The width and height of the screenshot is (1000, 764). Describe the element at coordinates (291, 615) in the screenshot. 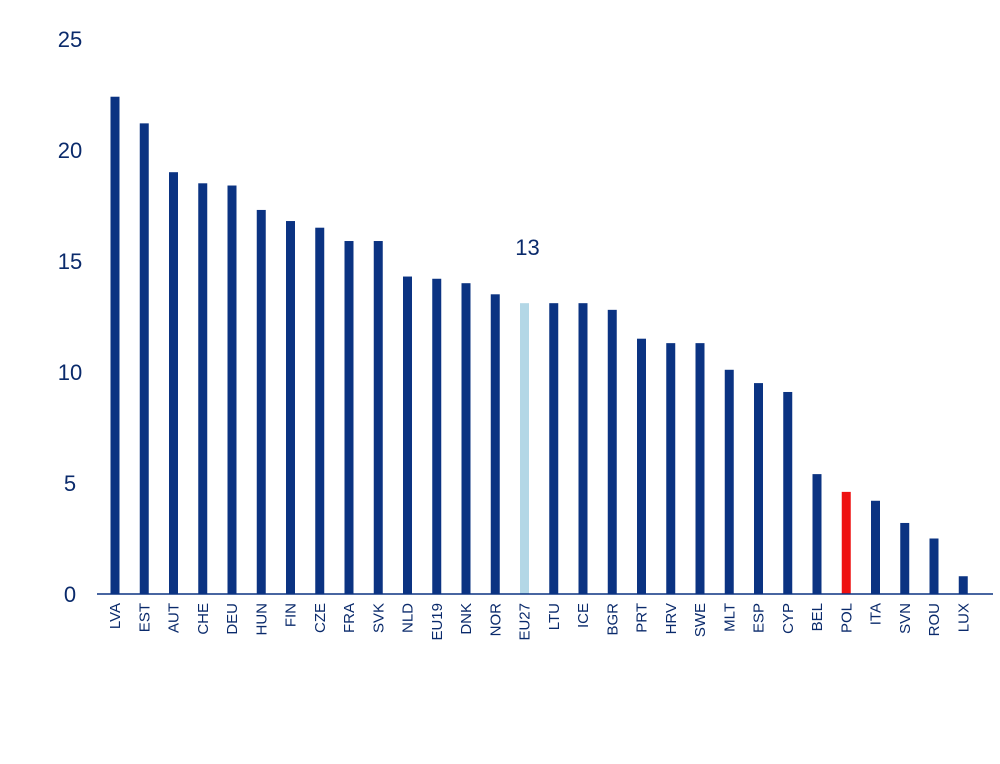

I see `x-tick-label: FIN` at that location.